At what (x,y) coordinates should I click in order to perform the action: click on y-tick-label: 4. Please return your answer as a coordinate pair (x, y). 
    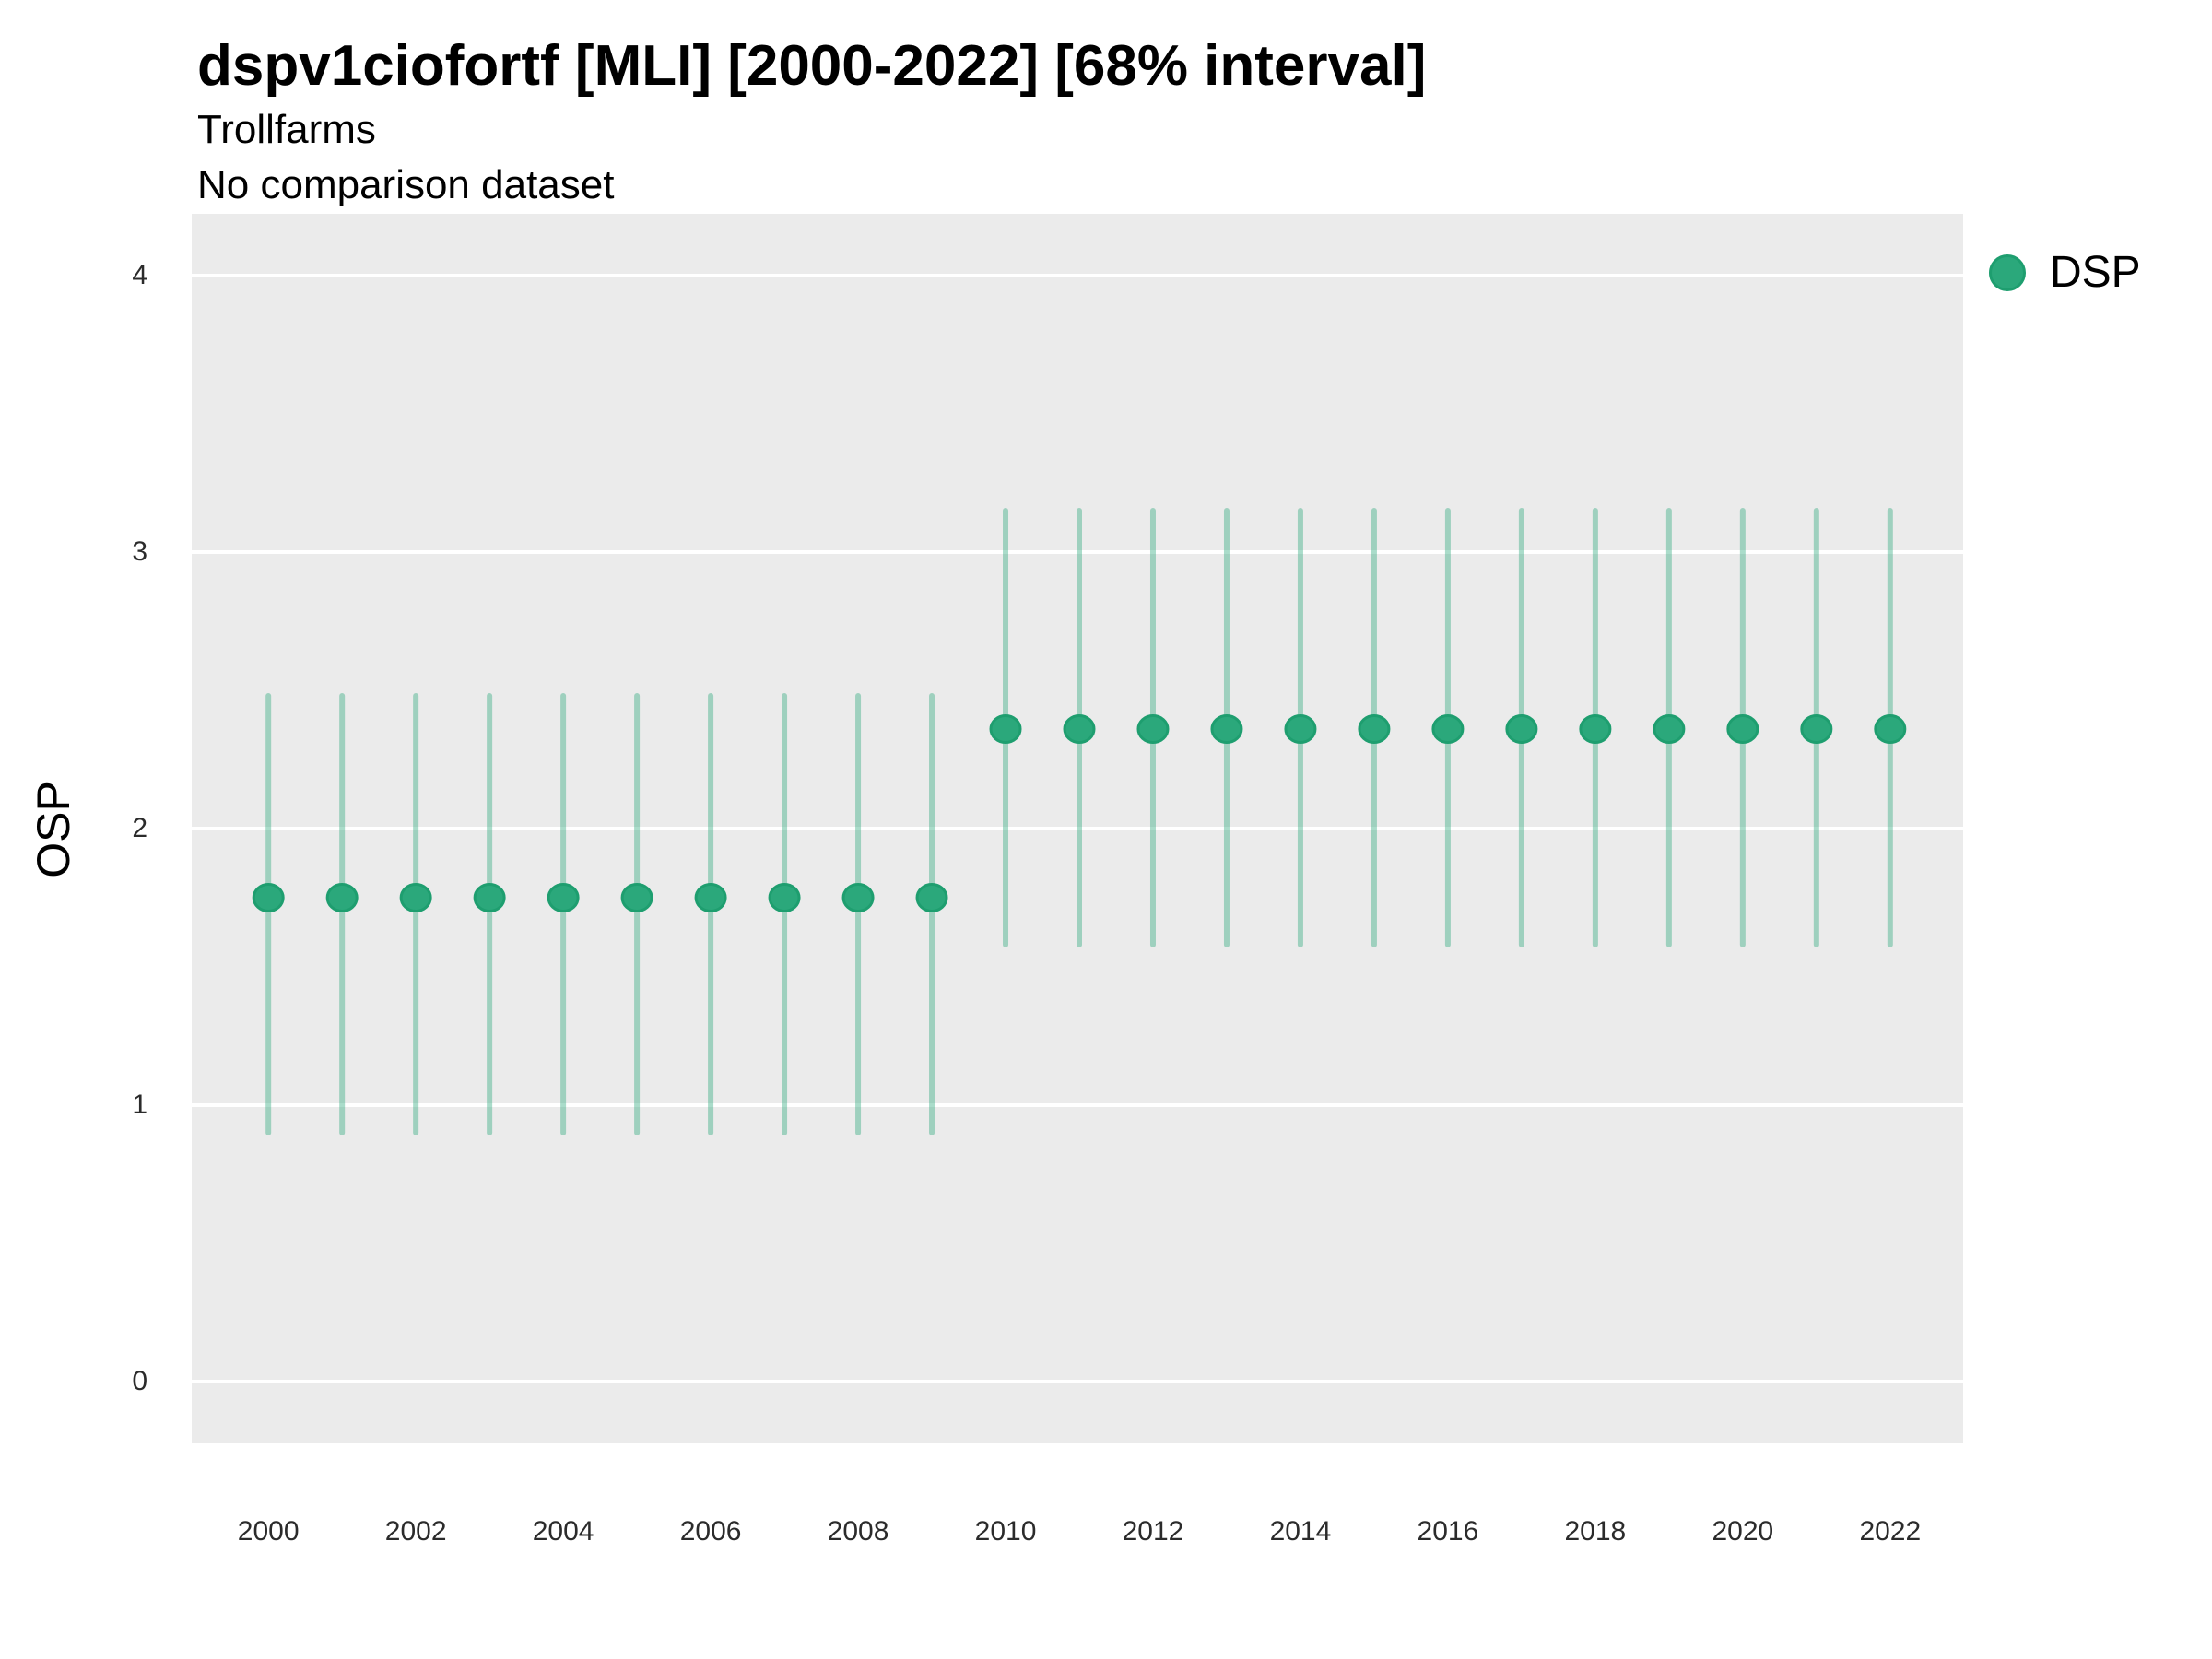
    Looking at the image, I should click on (139, 274).